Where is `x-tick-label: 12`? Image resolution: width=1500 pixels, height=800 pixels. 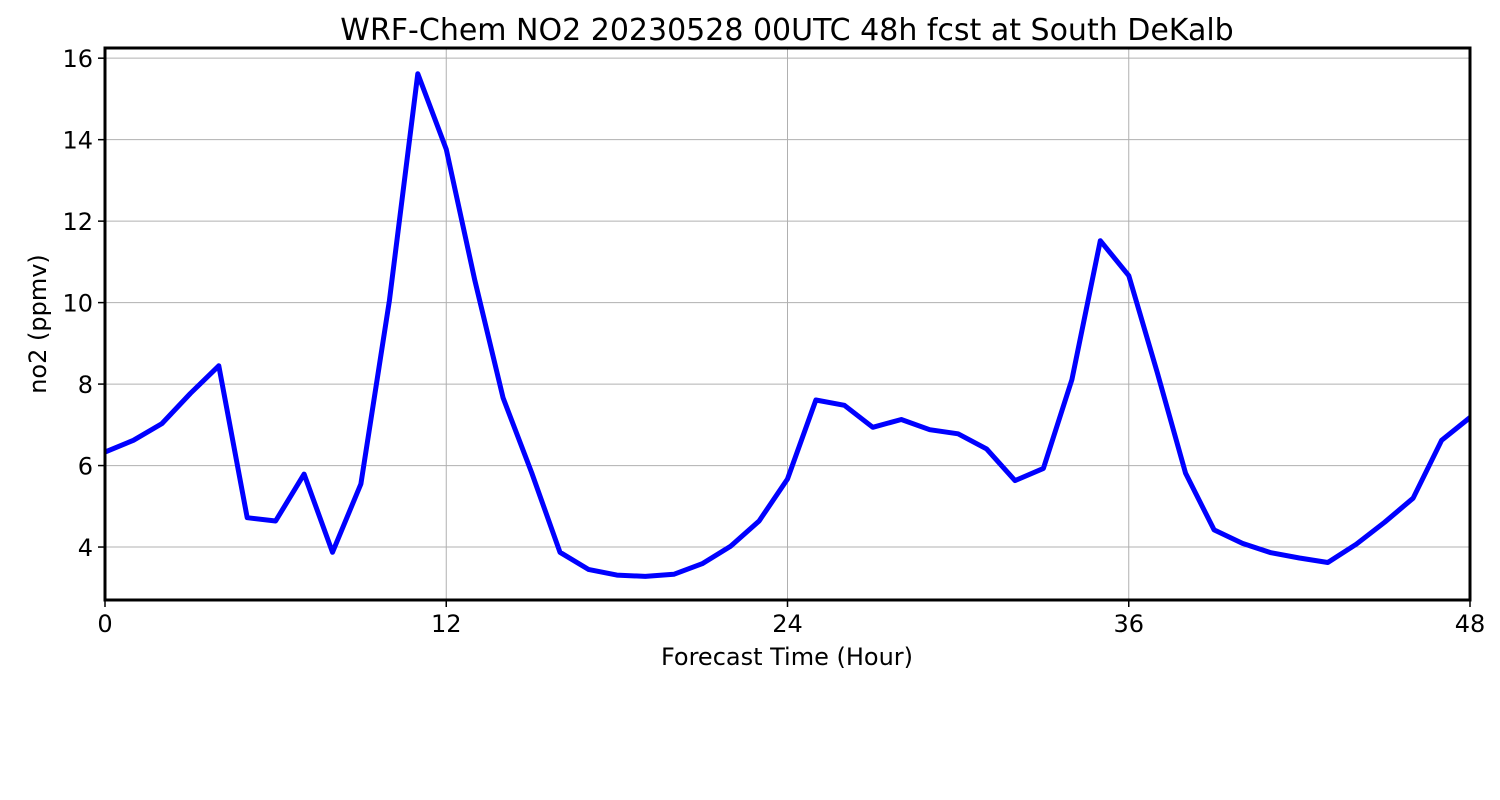 x-tick-label: 12 is located at coordinates (446, 624).